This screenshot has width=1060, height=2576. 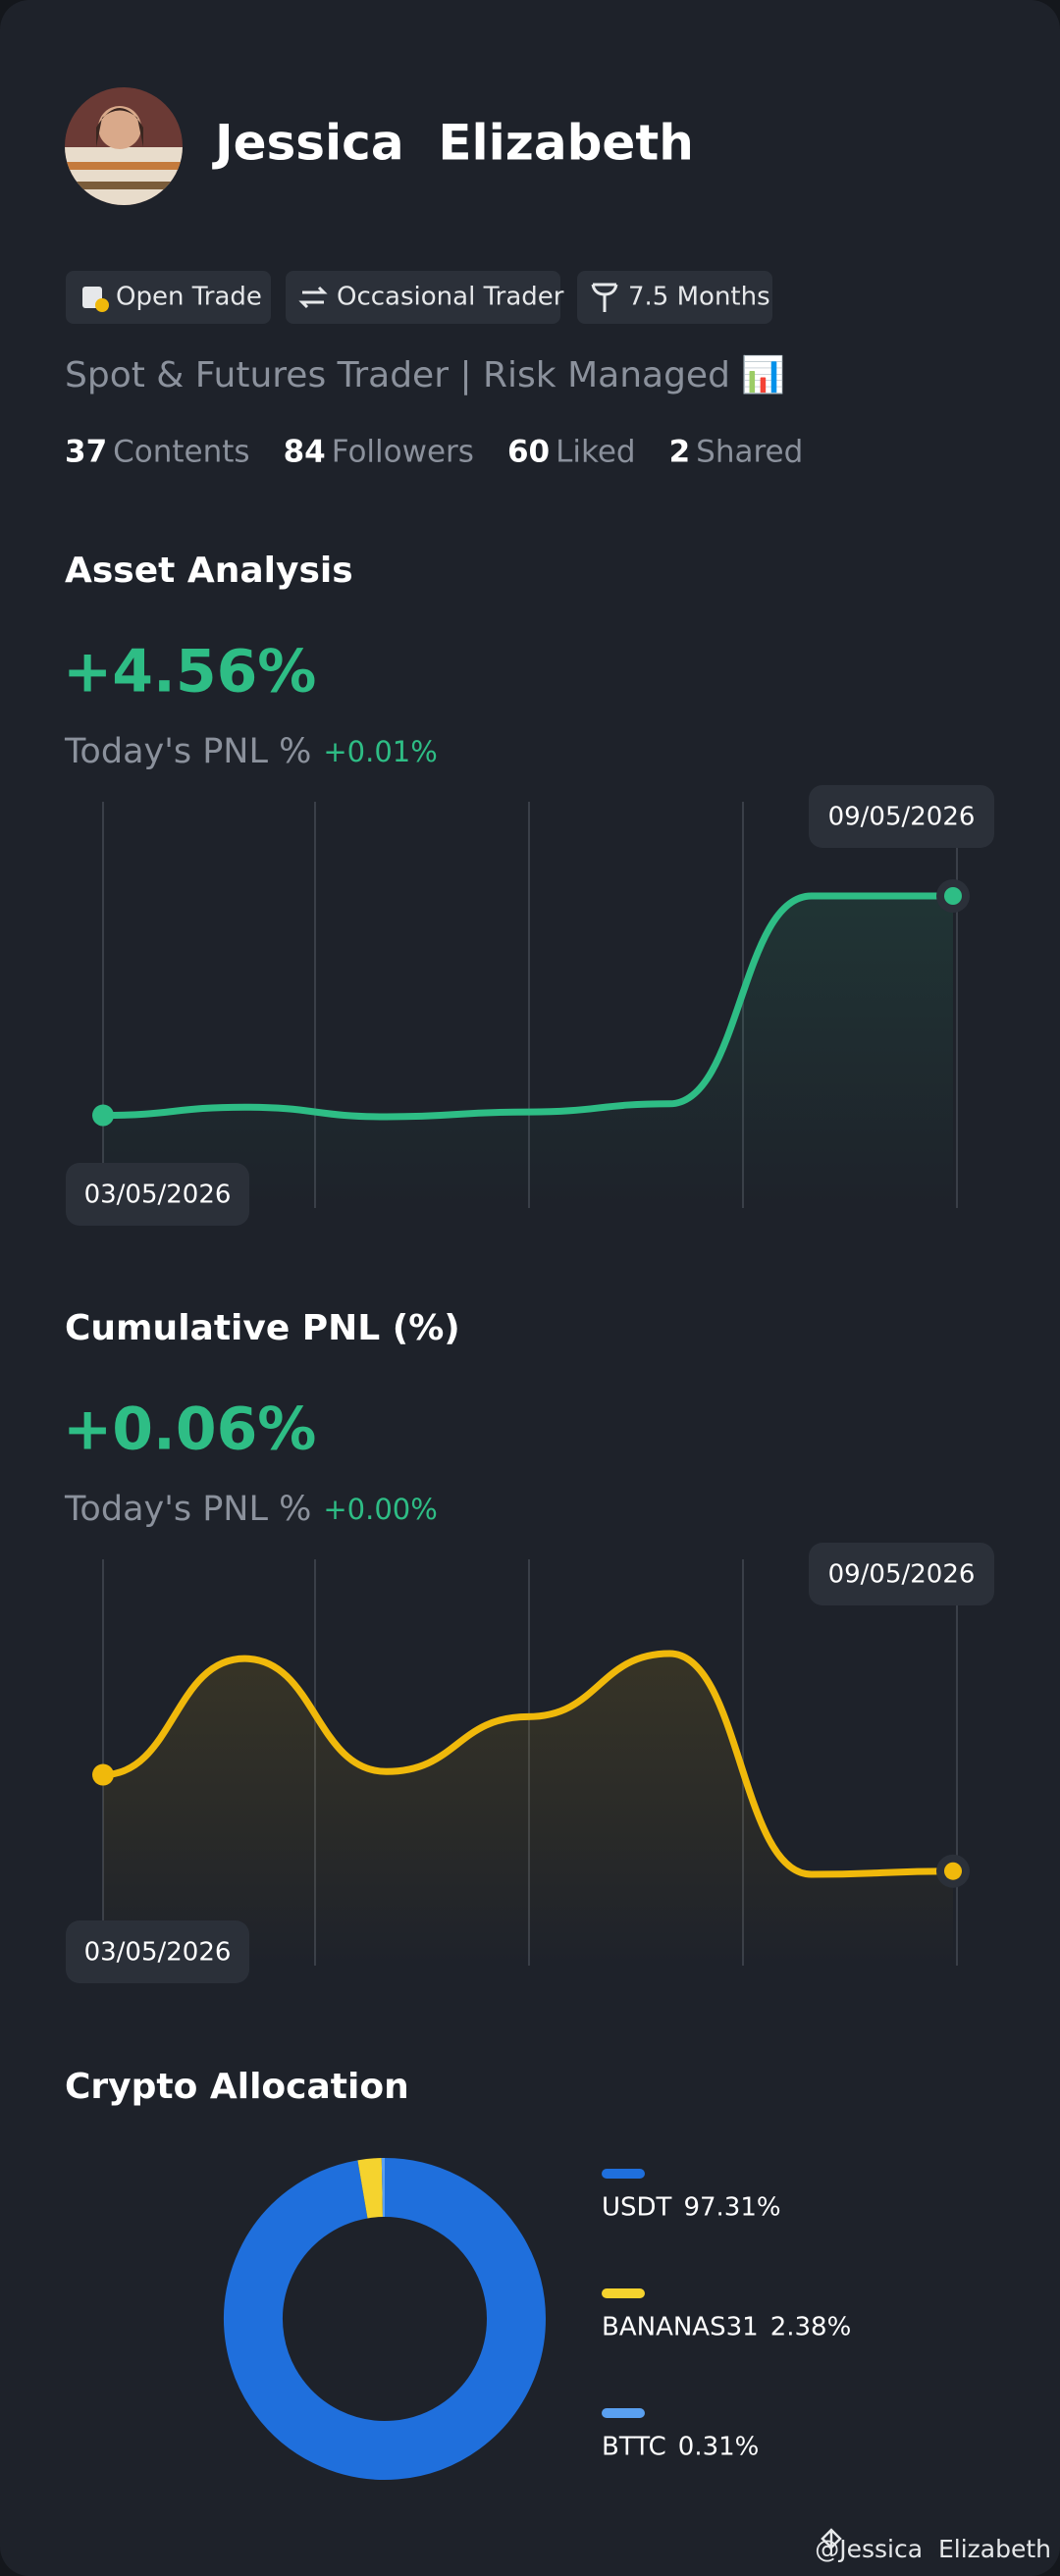 I want to click on change: +0.01%, so click(x=380, y=751).